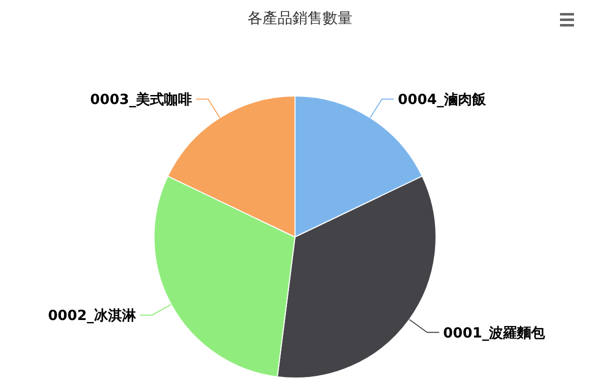 This screenshot has width=600, height=392. What do you see at coordinates (442, 100) in the screenshot?
I see `slice-label: 0004_滷肉飯` at bounding box center [442, 100].